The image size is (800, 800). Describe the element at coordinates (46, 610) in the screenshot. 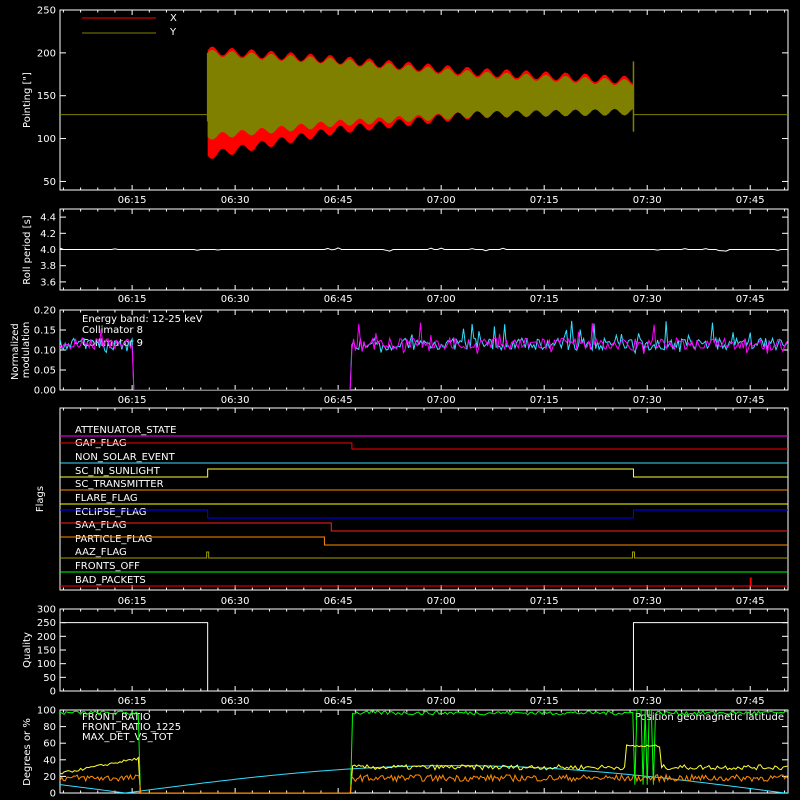

I see `y-tick-label: 300` at that location.